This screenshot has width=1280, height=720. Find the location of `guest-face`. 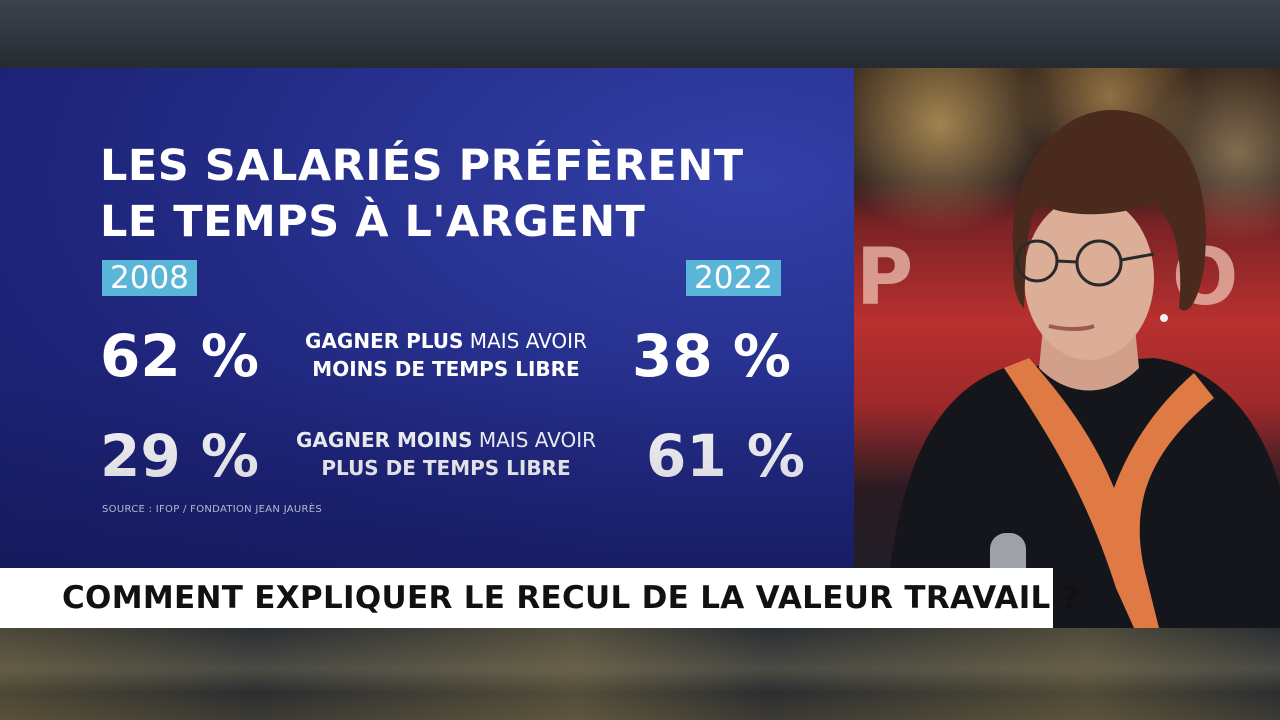

guest-face is located at coordinates (1089, 278).